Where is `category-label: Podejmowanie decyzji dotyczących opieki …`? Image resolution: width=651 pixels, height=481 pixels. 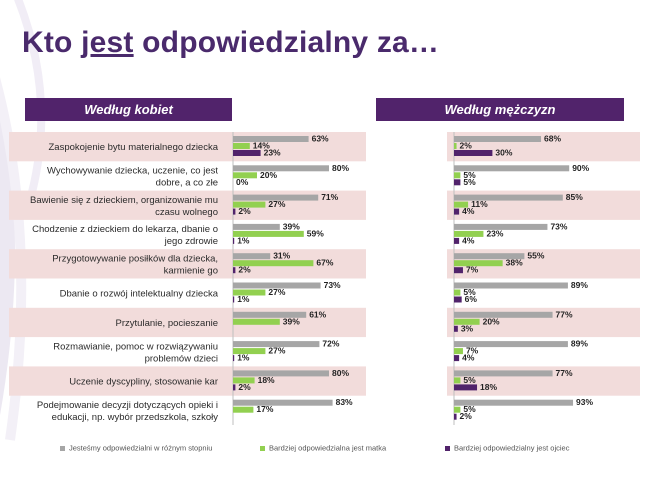
category-label: Podejmowanie decyzji dotyczących opieki … is located at coordinates (127, 405).